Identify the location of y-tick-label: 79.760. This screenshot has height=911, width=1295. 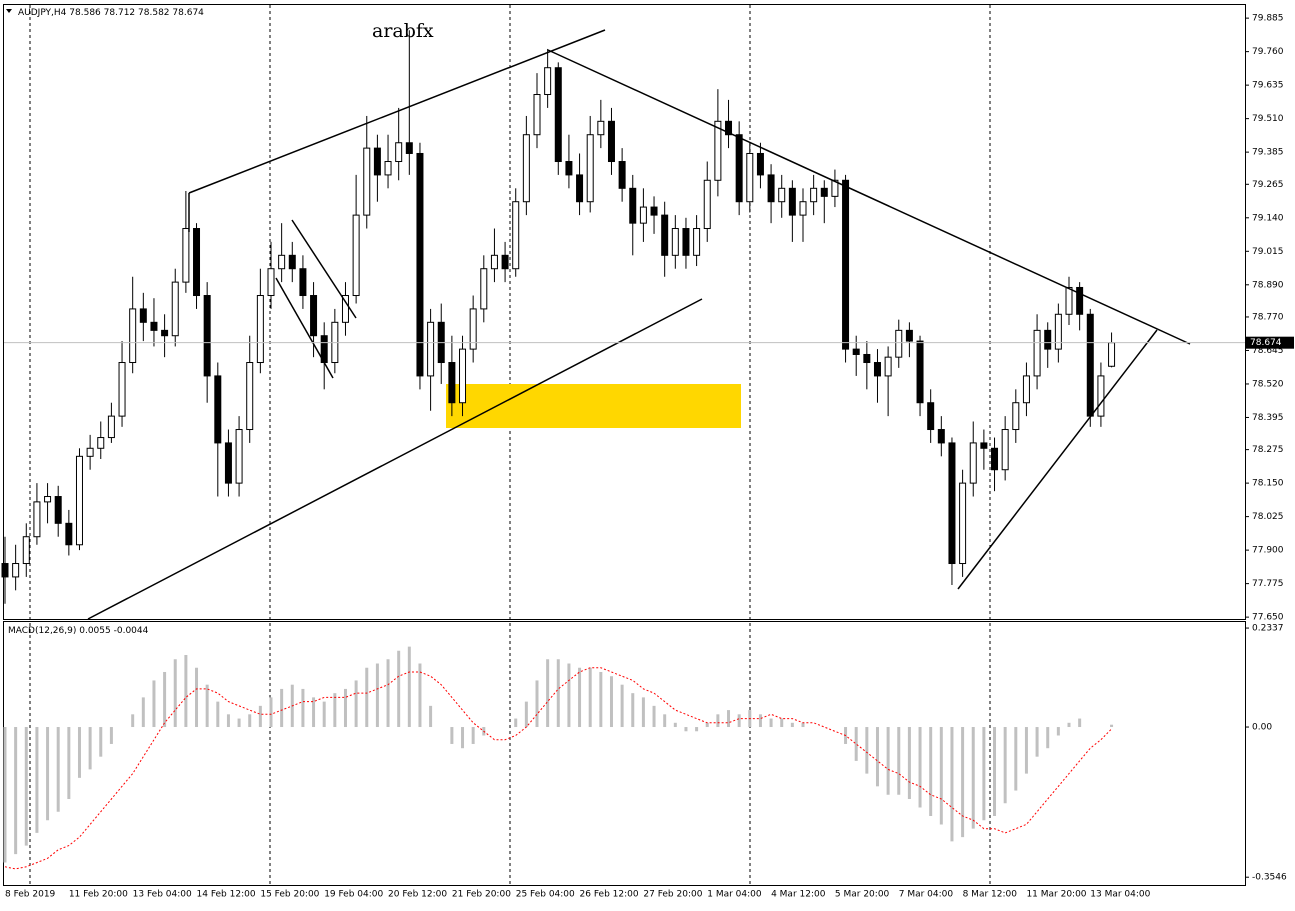
(1268, 52).